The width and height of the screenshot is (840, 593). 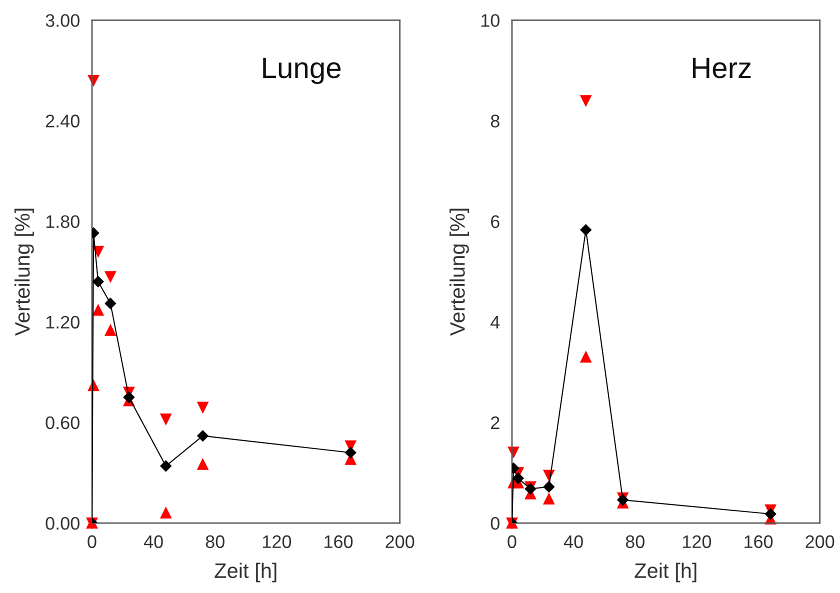 What do you see at coordinates (302, 71) in the screenshot?
I see `text: Lunge` at bounding box center [302, 71].